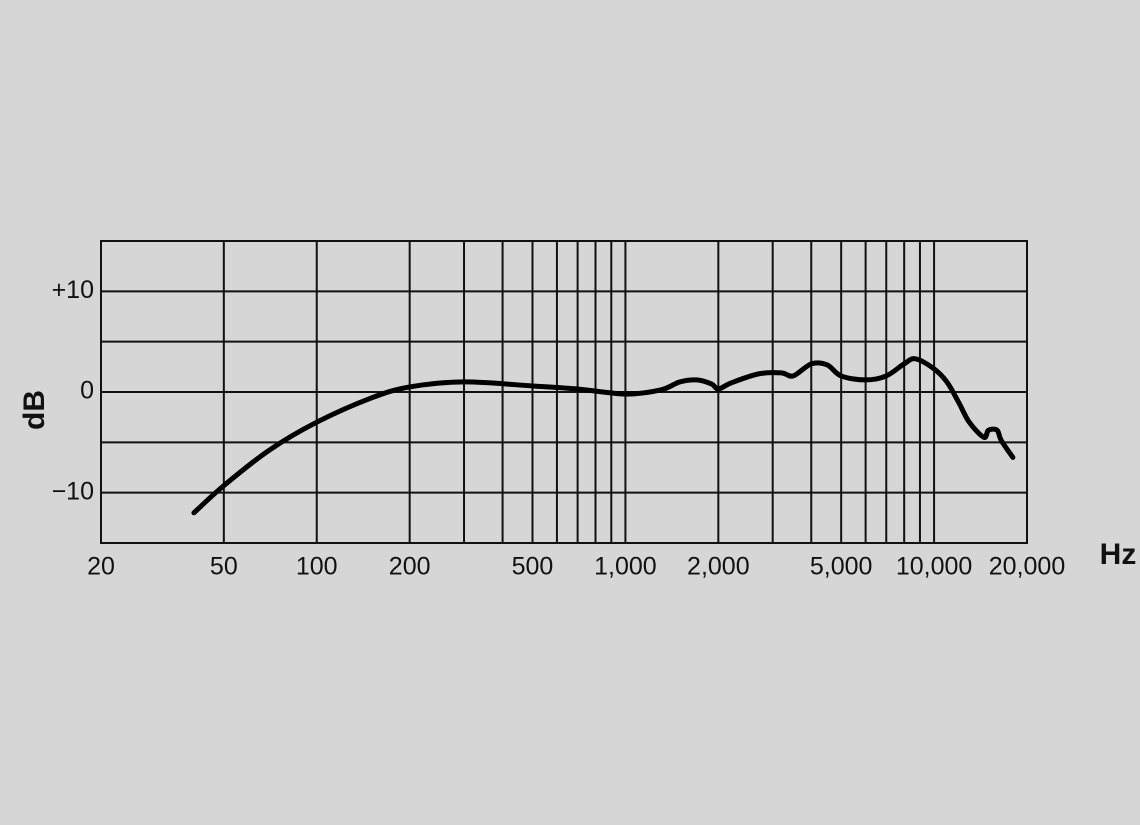 This screenshot has width=1140, height=825. Describe the element at coordinates (934, 567) in the screenshot. I see `x-tick-label: 10,000` at that location.